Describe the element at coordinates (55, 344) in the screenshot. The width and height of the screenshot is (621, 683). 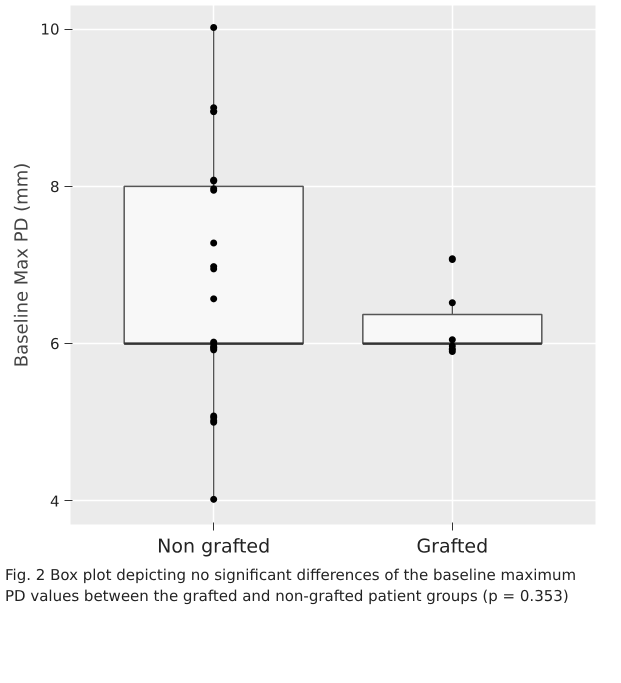
I see `y-tick-label: 6` at that location.